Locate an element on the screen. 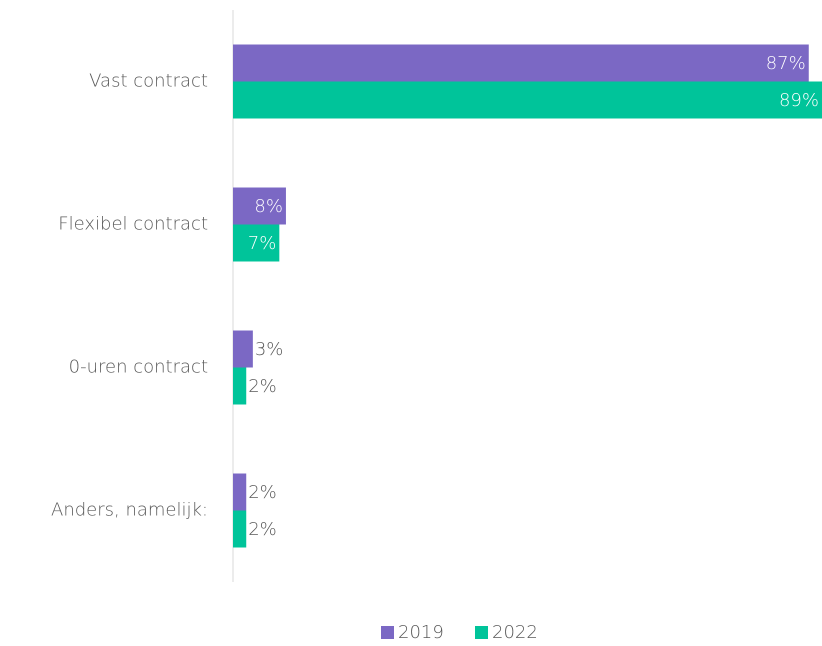  category-label: Vast contract is located at coordinates (148, 81).